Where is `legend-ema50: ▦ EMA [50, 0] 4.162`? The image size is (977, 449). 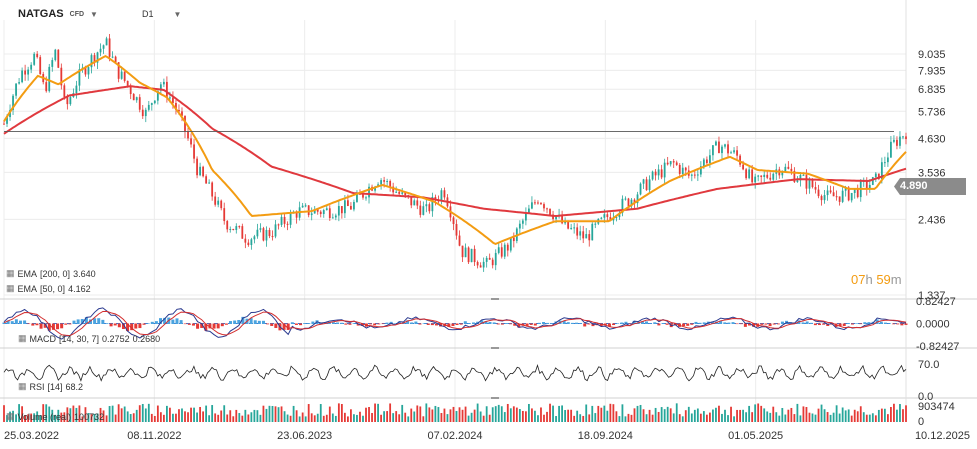
legend-ema50: ▦ EMA [50, 0] 4.162 is located at coordinates (48, 288).